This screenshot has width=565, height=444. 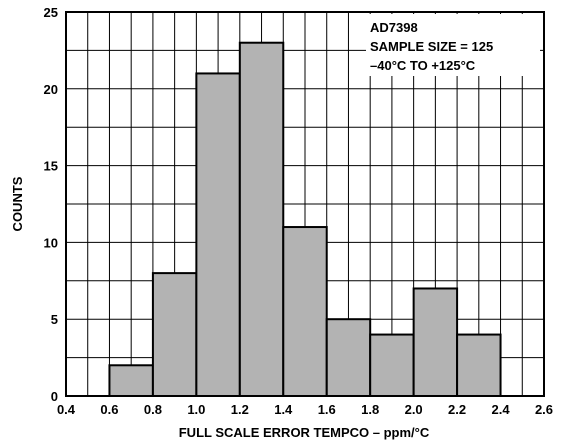 I want to click on annotation-device: AD7398, so click(x=394, y=27).